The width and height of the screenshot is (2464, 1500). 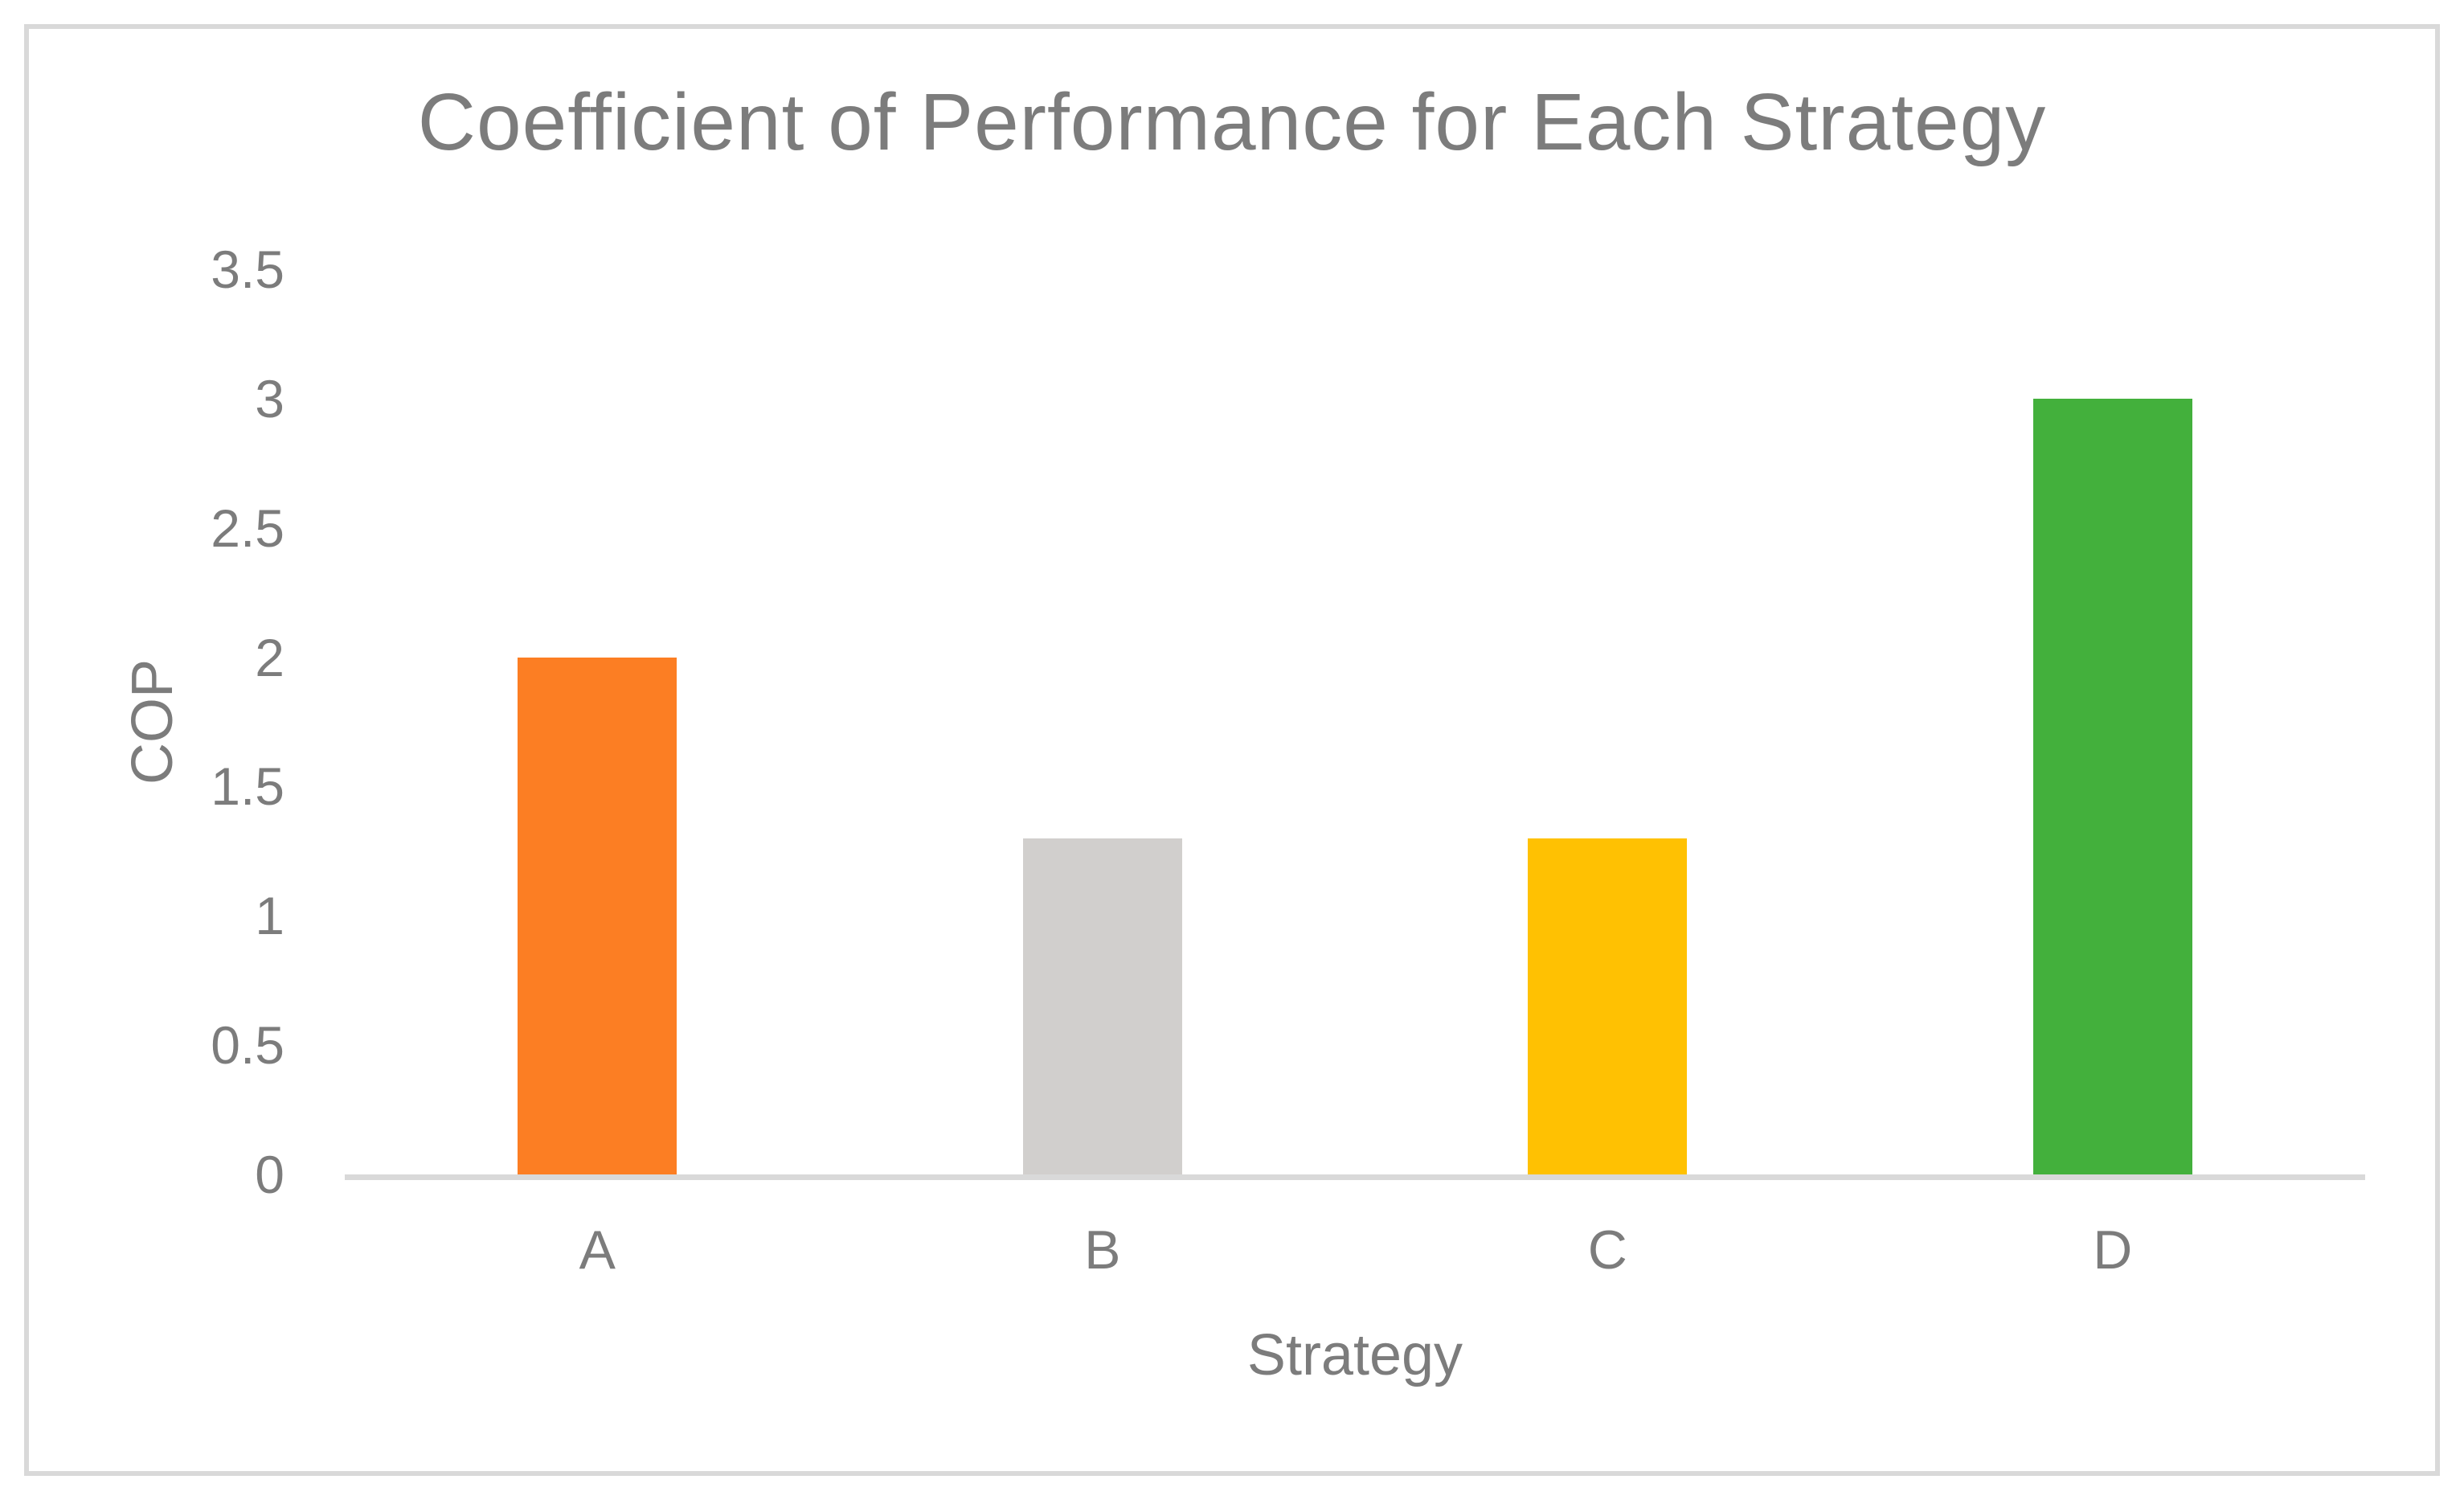 What do you see at coordinates (2112, 786) in the screenshot?
I see `bar-D` at bounding box center [2112, 786].